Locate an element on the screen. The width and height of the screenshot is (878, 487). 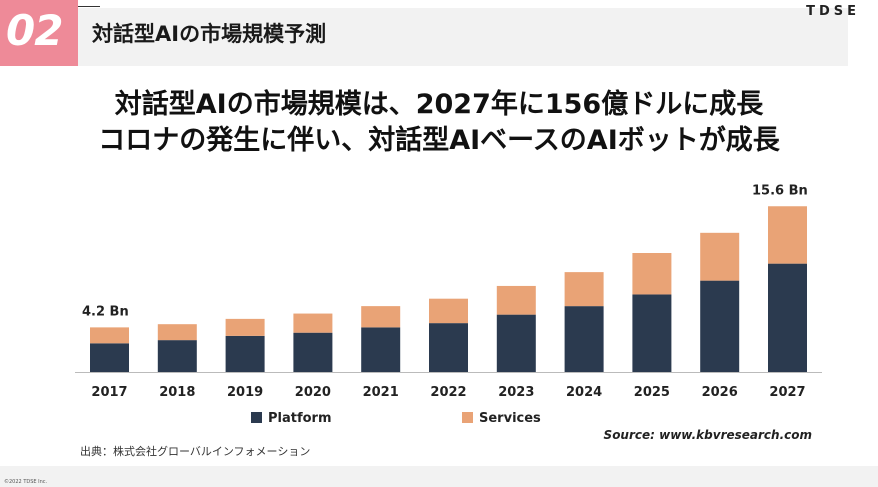
bar-platform-2025 is located at coordinates (652, 333).